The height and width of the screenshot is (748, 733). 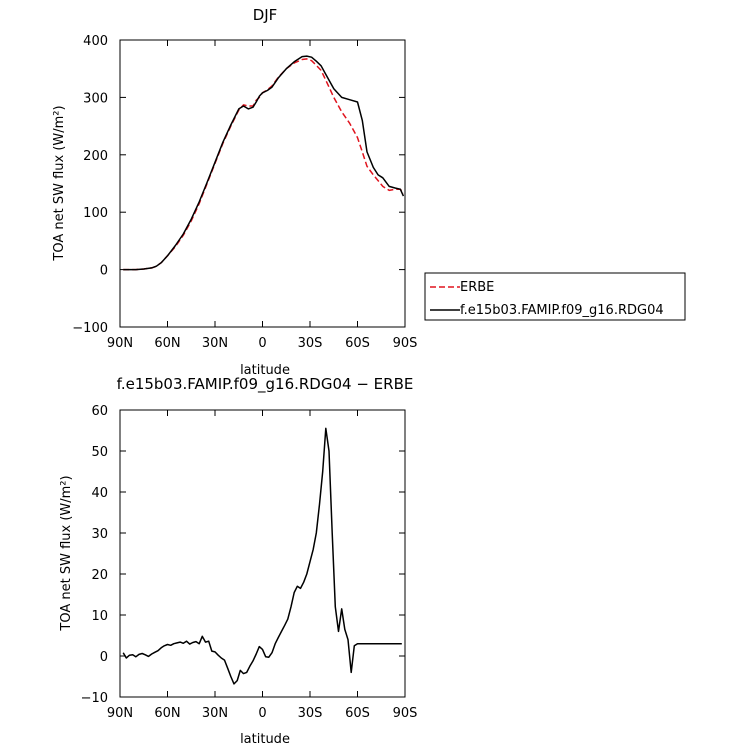 What do you see at coordinates (99, 452) in the screenshot?
I see `y-tick-label: 50` at bounding box center [99, 452].